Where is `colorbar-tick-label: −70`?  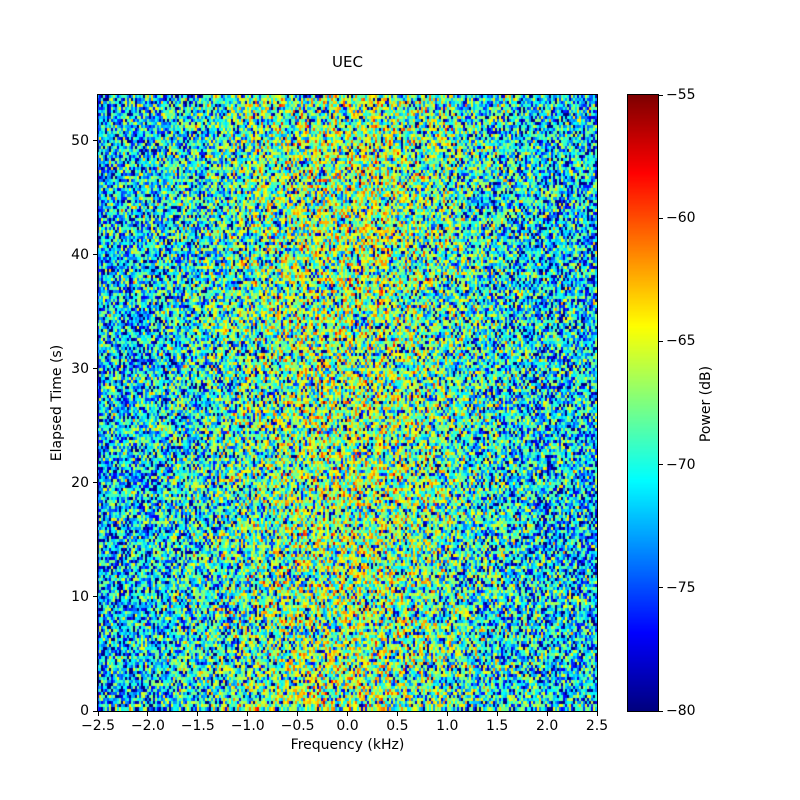 colorbar-tick-label: −70 is located at coordinates (681, 464).